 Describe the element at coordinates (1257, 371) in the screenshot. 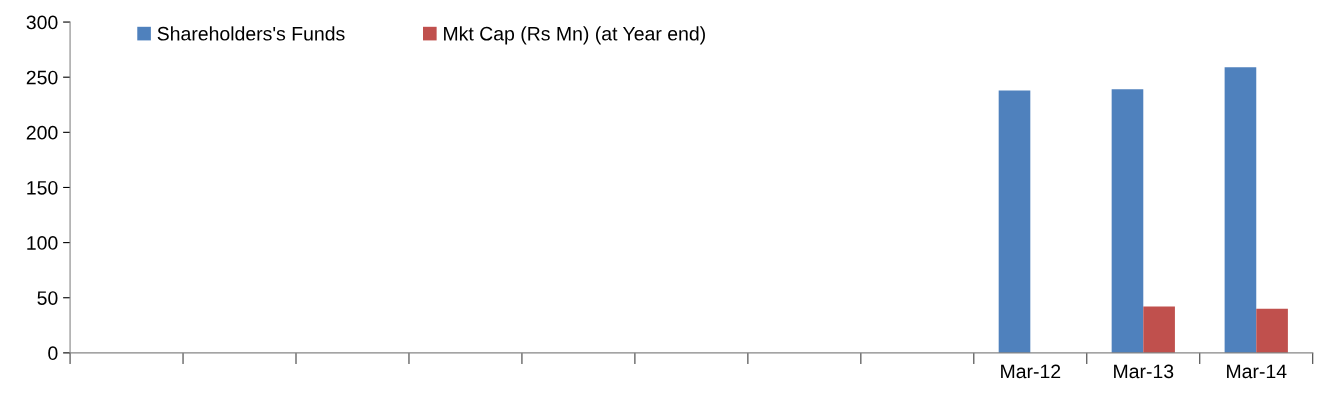

I see `x-tick-label: Mar-14` at that location.